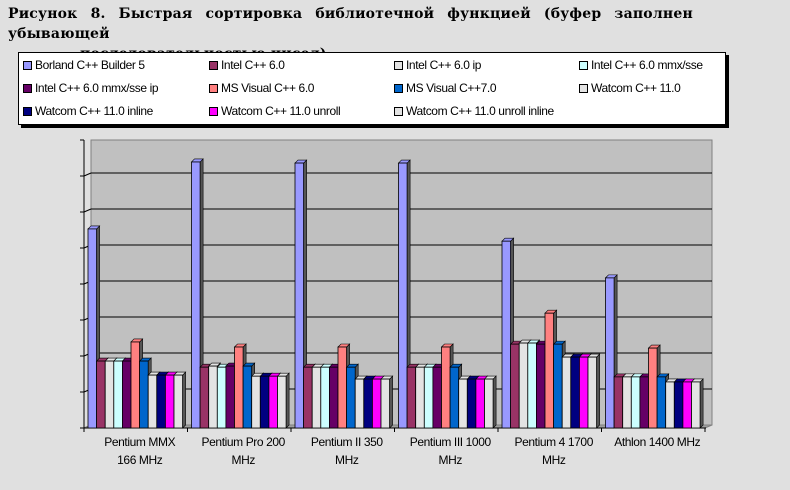 The width and height of the screenshot is (790, 490). I want to click on legend-label: Watcom C++ 11.0 unroll inline, so click(480, 111).